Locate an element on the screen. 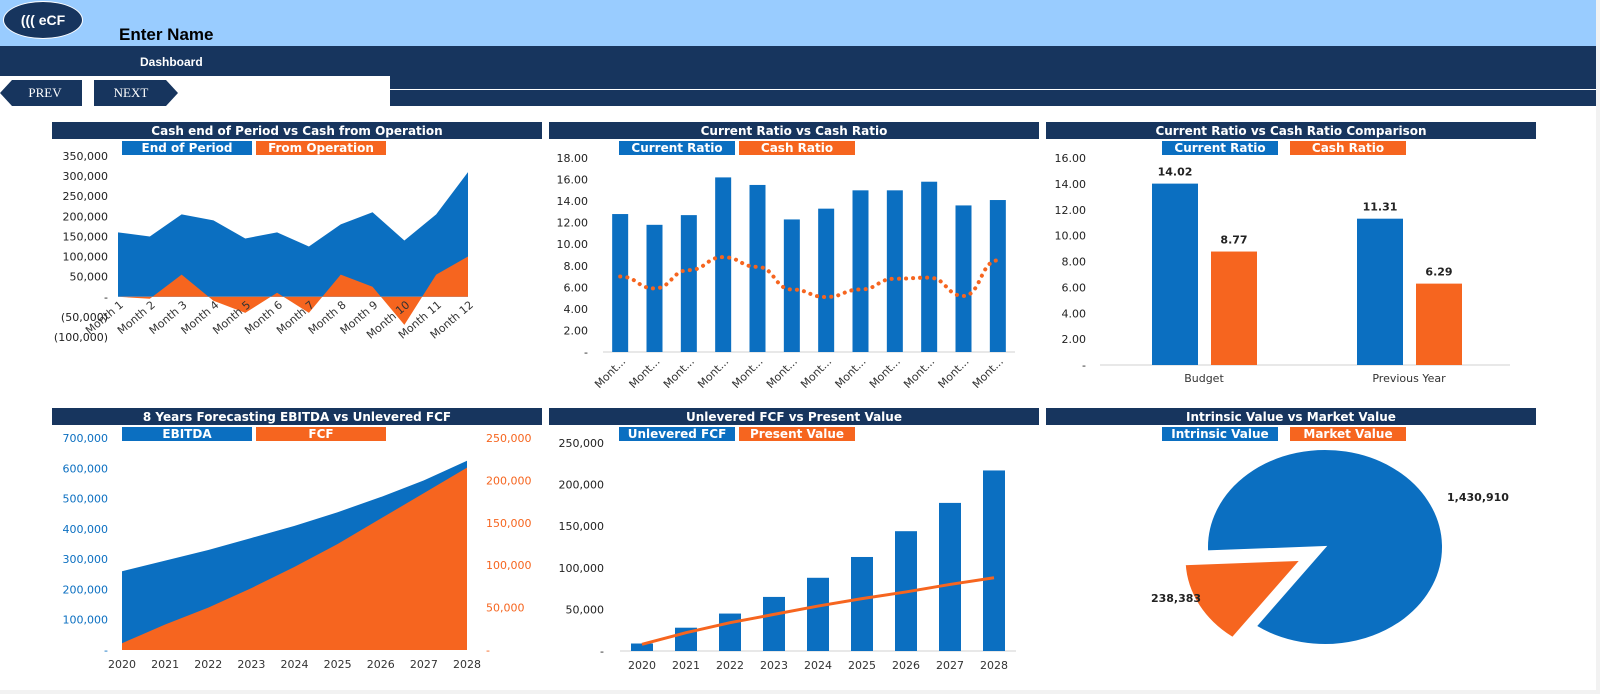 The width and height of the screenshot is (1600, 694). bar-cash-ratio is located at coordinates (1439, 324).